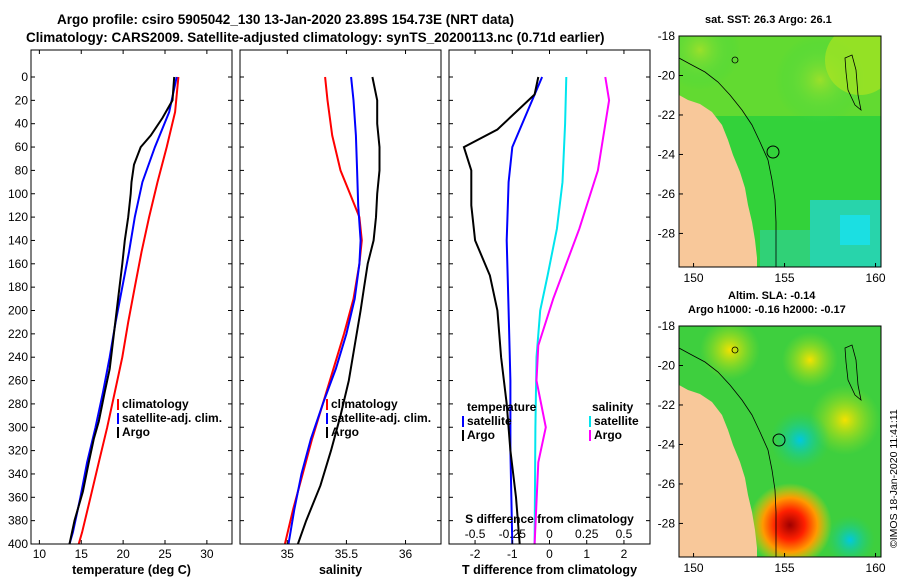 The width and height of the screenshot is (900, 580). What do you see at coordinates (18, 427) in the screenshot?
I see `y-tick-label: 300` at bounding box center [18, 427].